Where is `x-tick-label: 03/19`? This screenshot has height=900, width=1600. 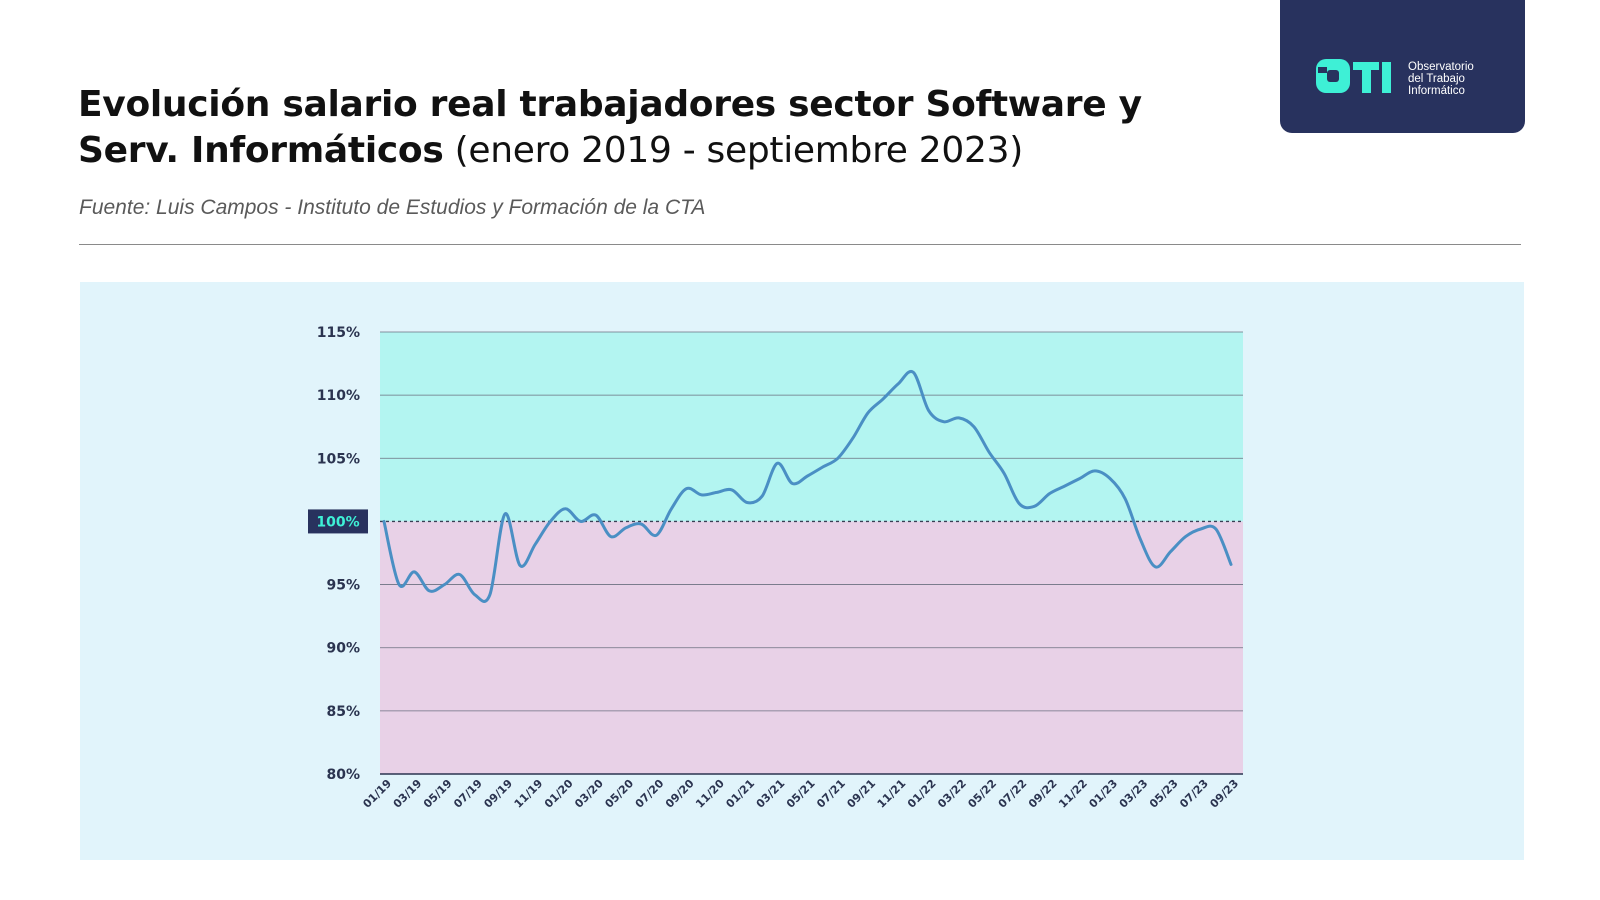 x-tick-label: 03/19 is located at coordinates (408, 794).